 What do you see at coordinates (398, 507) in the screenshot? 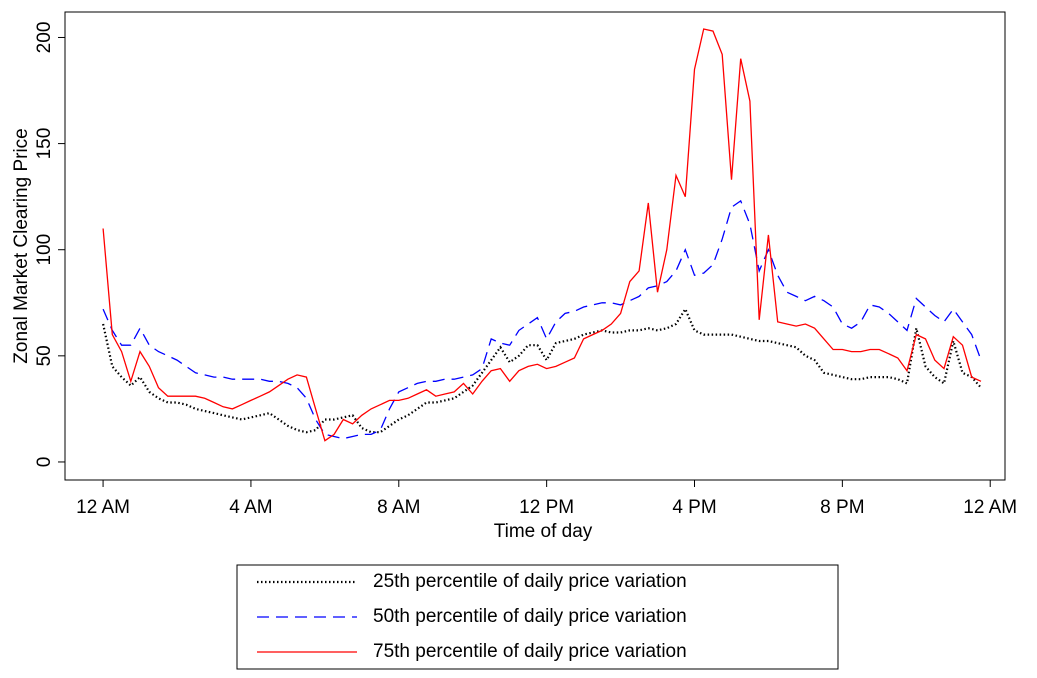
I see `x-tick-label: 8 AM` at bounding box center [398, 507].